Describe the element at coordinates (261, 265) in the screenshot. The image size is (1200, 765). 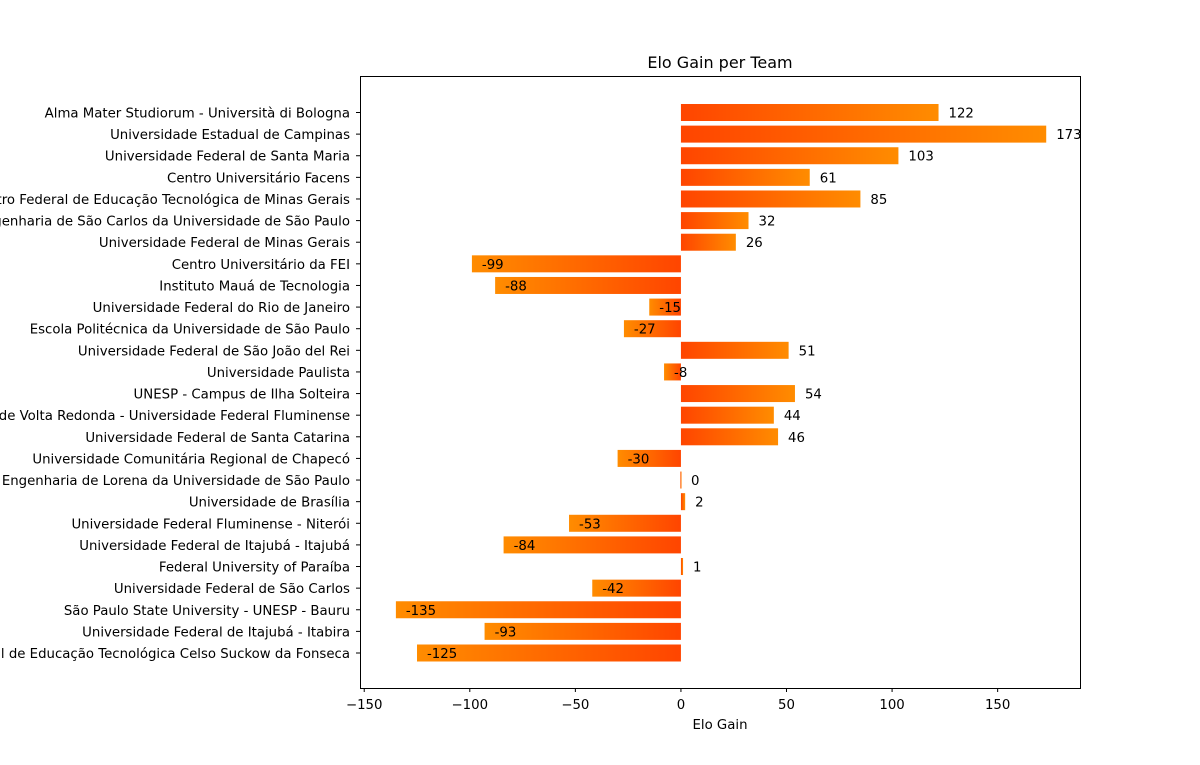
I see `y-tick-label: Centro Universitário da FEI` at that location.